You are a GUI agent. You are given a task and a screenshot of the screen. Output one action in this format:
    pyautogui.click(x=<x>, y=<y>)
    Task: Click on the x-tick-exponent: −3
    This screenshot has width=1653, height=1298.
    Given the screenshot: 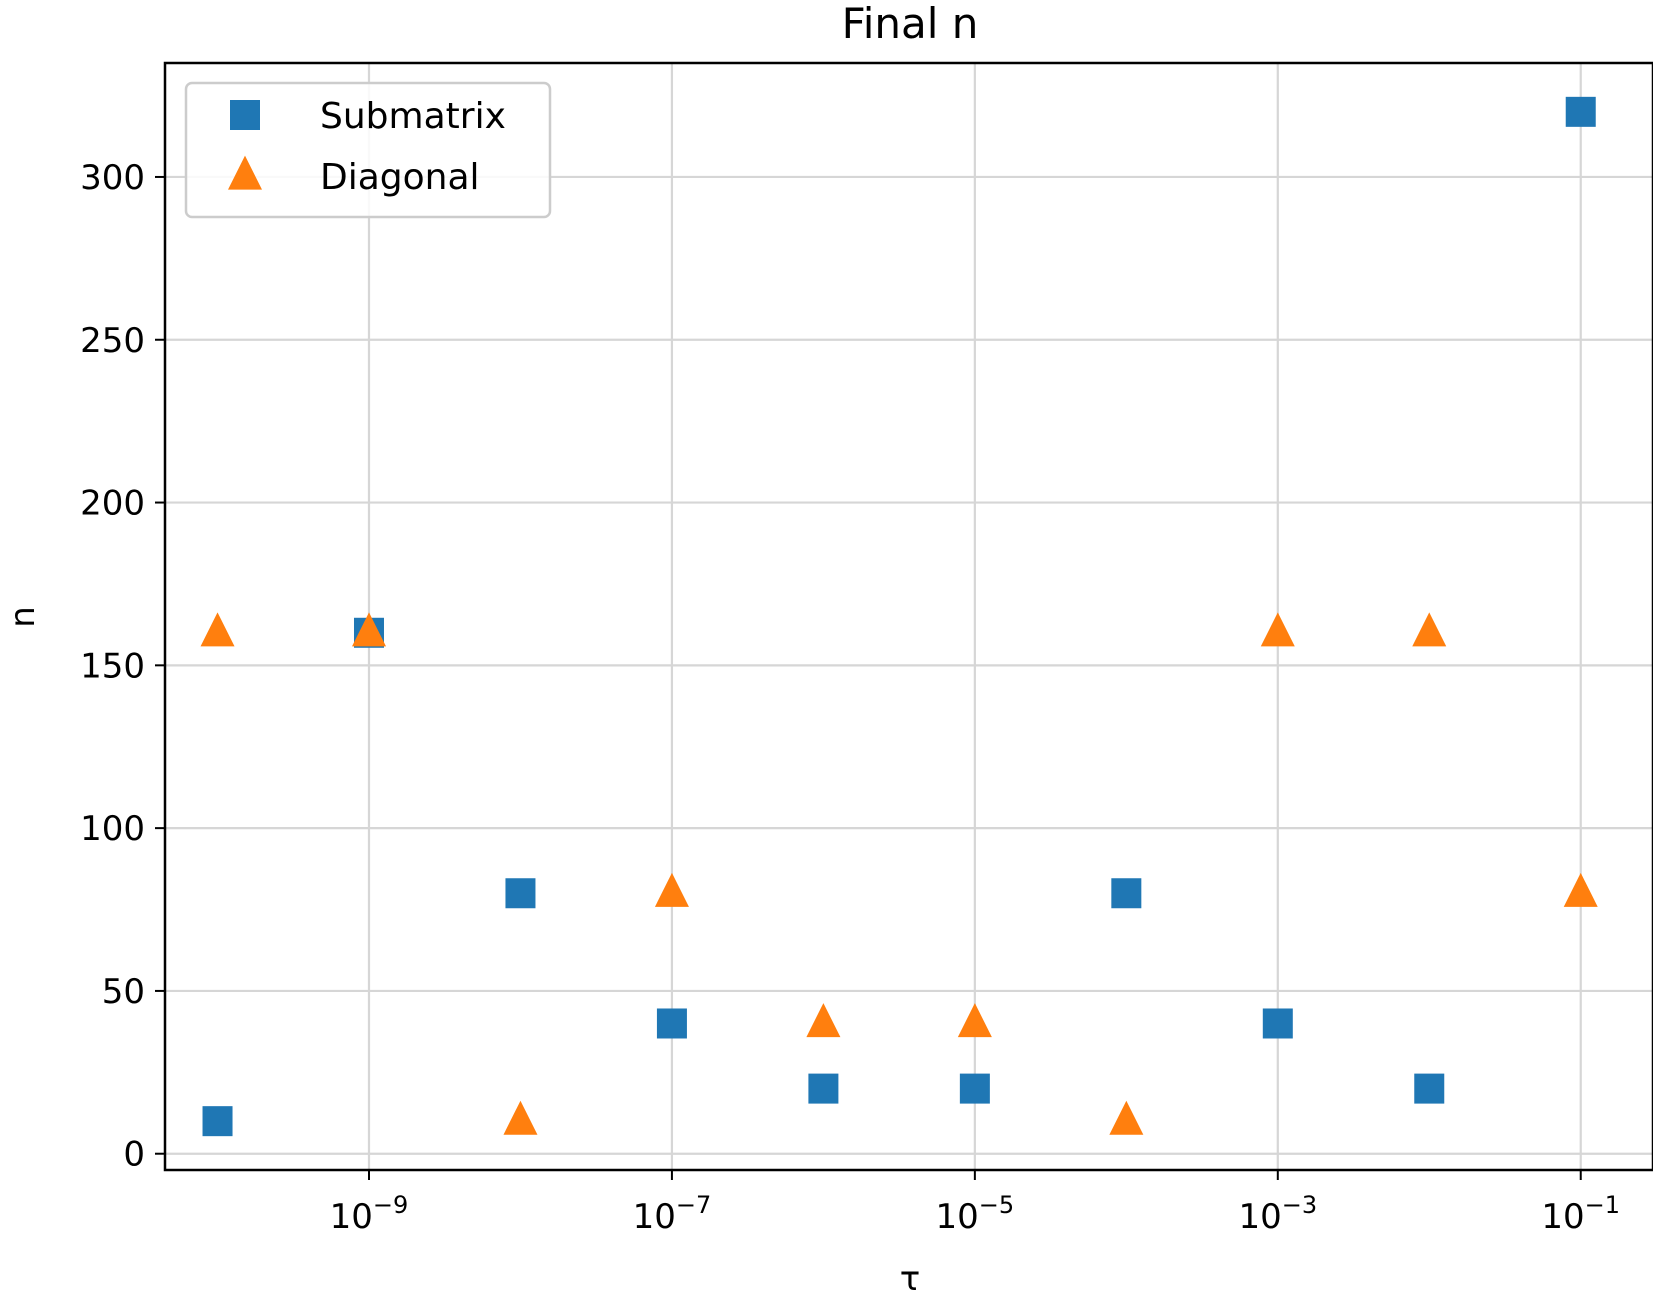 What is the action you would take?
    pyautogui.click(x=1299, y=1205)
    